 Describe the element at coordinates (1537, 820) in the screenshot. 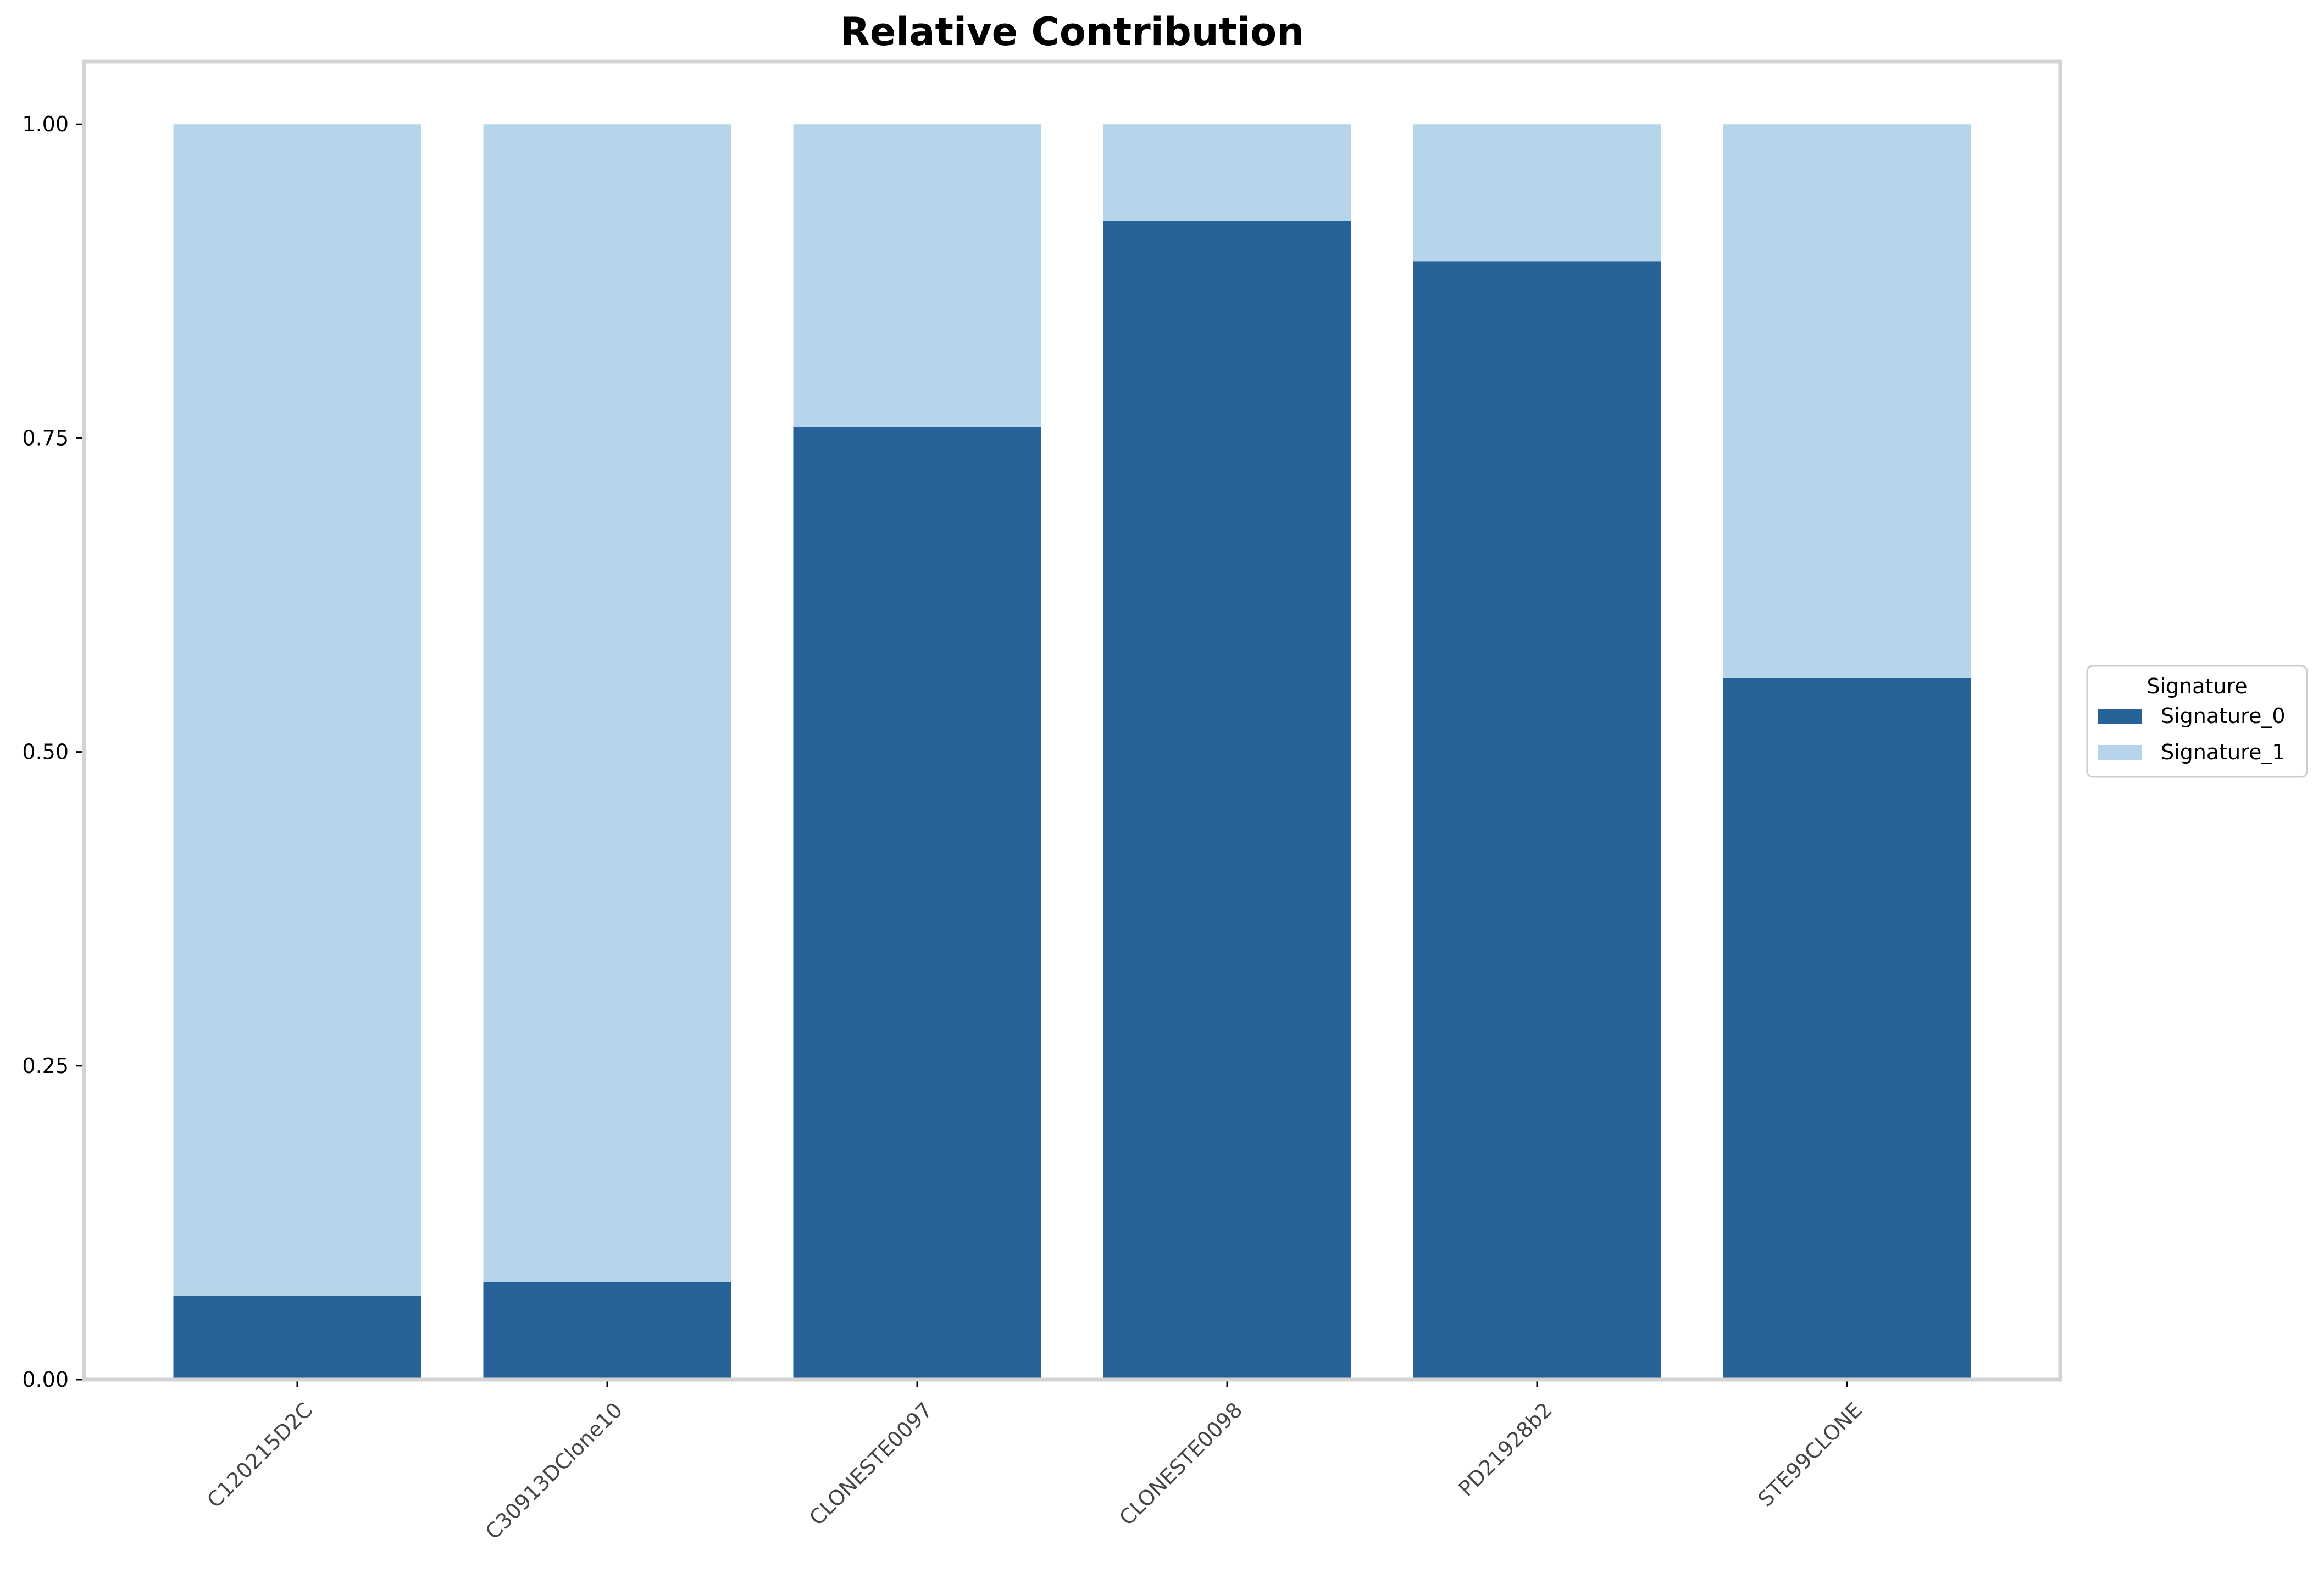

I see `bar-signature-0-pd21928b2` at that location.